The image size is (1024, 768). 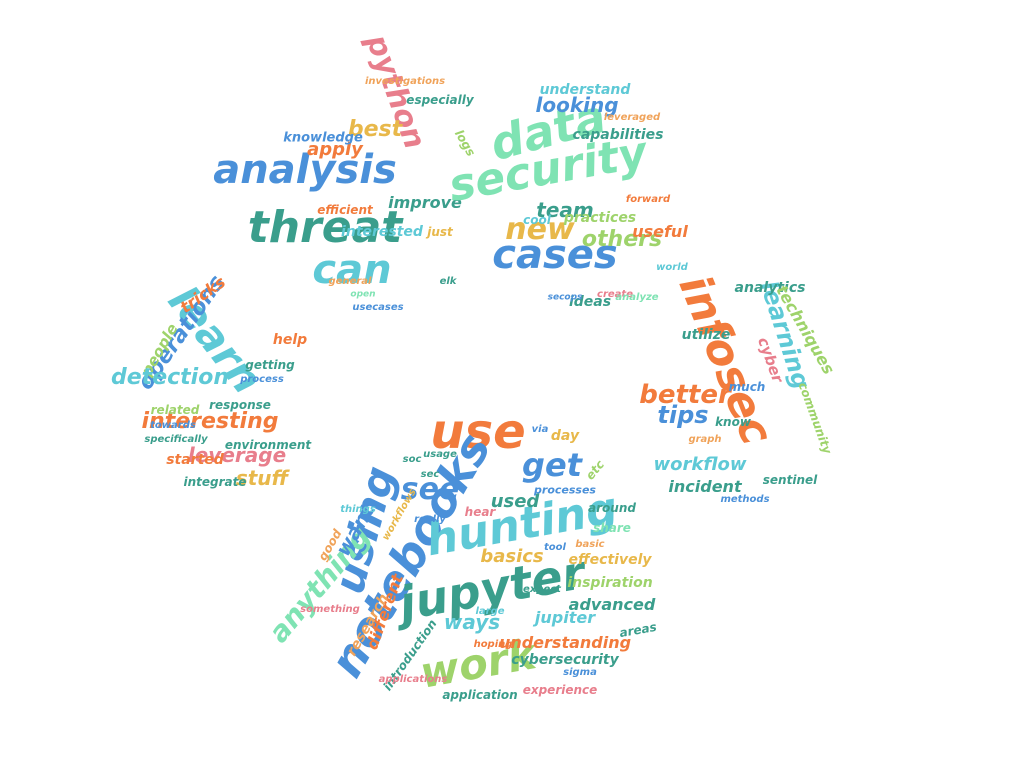 What do you see at coordinates (448, 281) in the screenshot?
I see `word-elk: elk` at bounding box center [448, 281].